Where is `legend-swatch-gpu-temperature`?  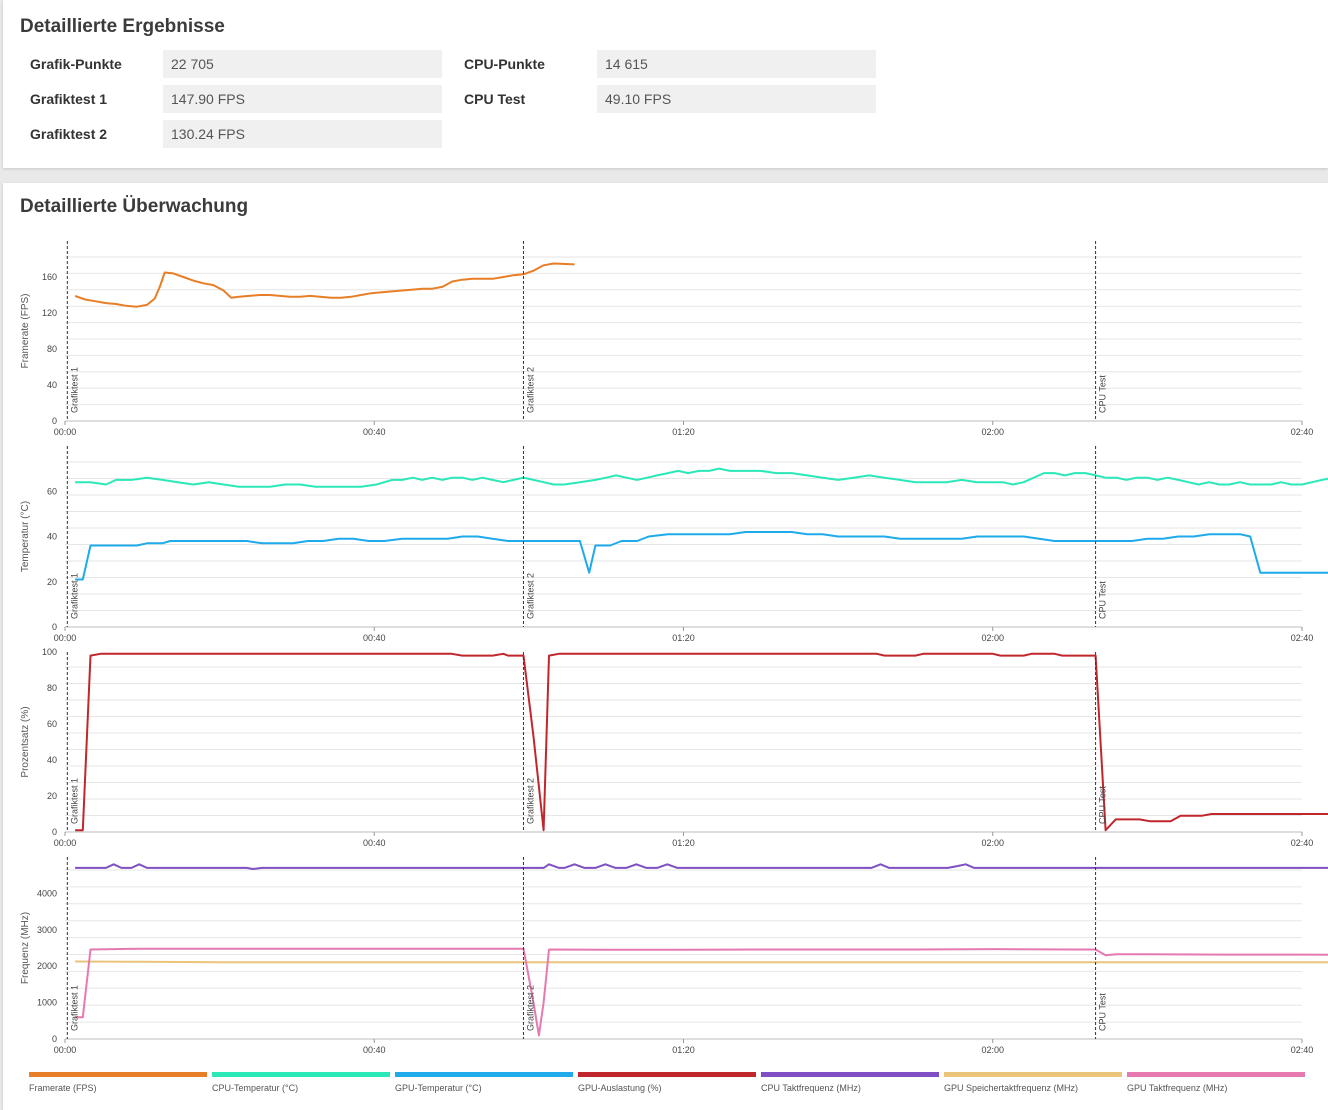
legend-swatch-gpu-temperature is located at coordinates (484, 1074).